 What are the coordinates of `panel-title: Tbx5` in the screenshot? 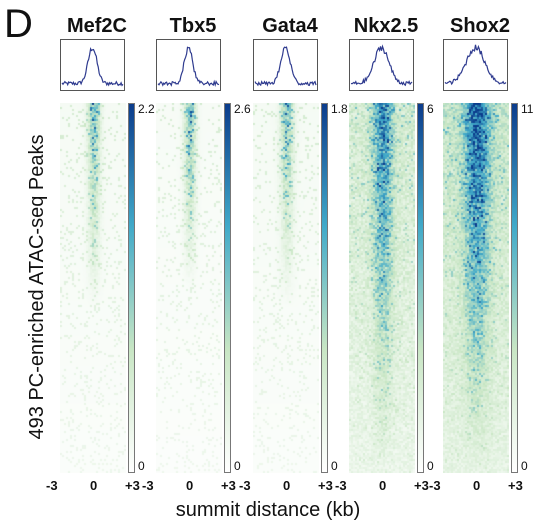 It's located at (193, 26).